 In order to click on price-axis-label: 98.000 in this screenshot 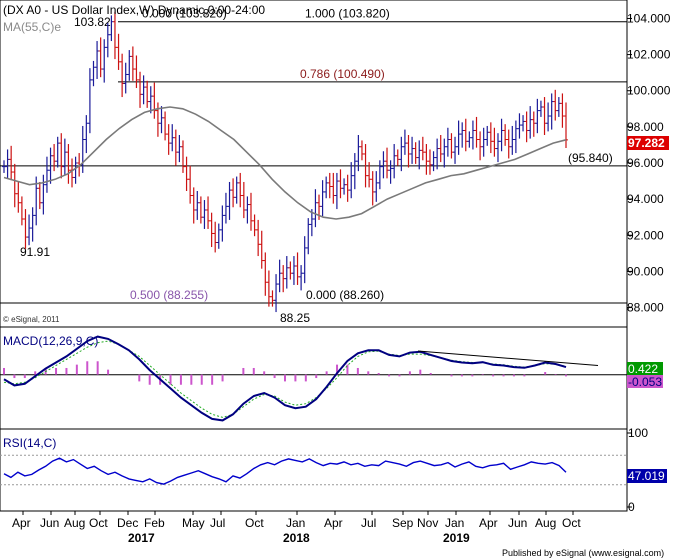, I will do `click(645, 127)`.